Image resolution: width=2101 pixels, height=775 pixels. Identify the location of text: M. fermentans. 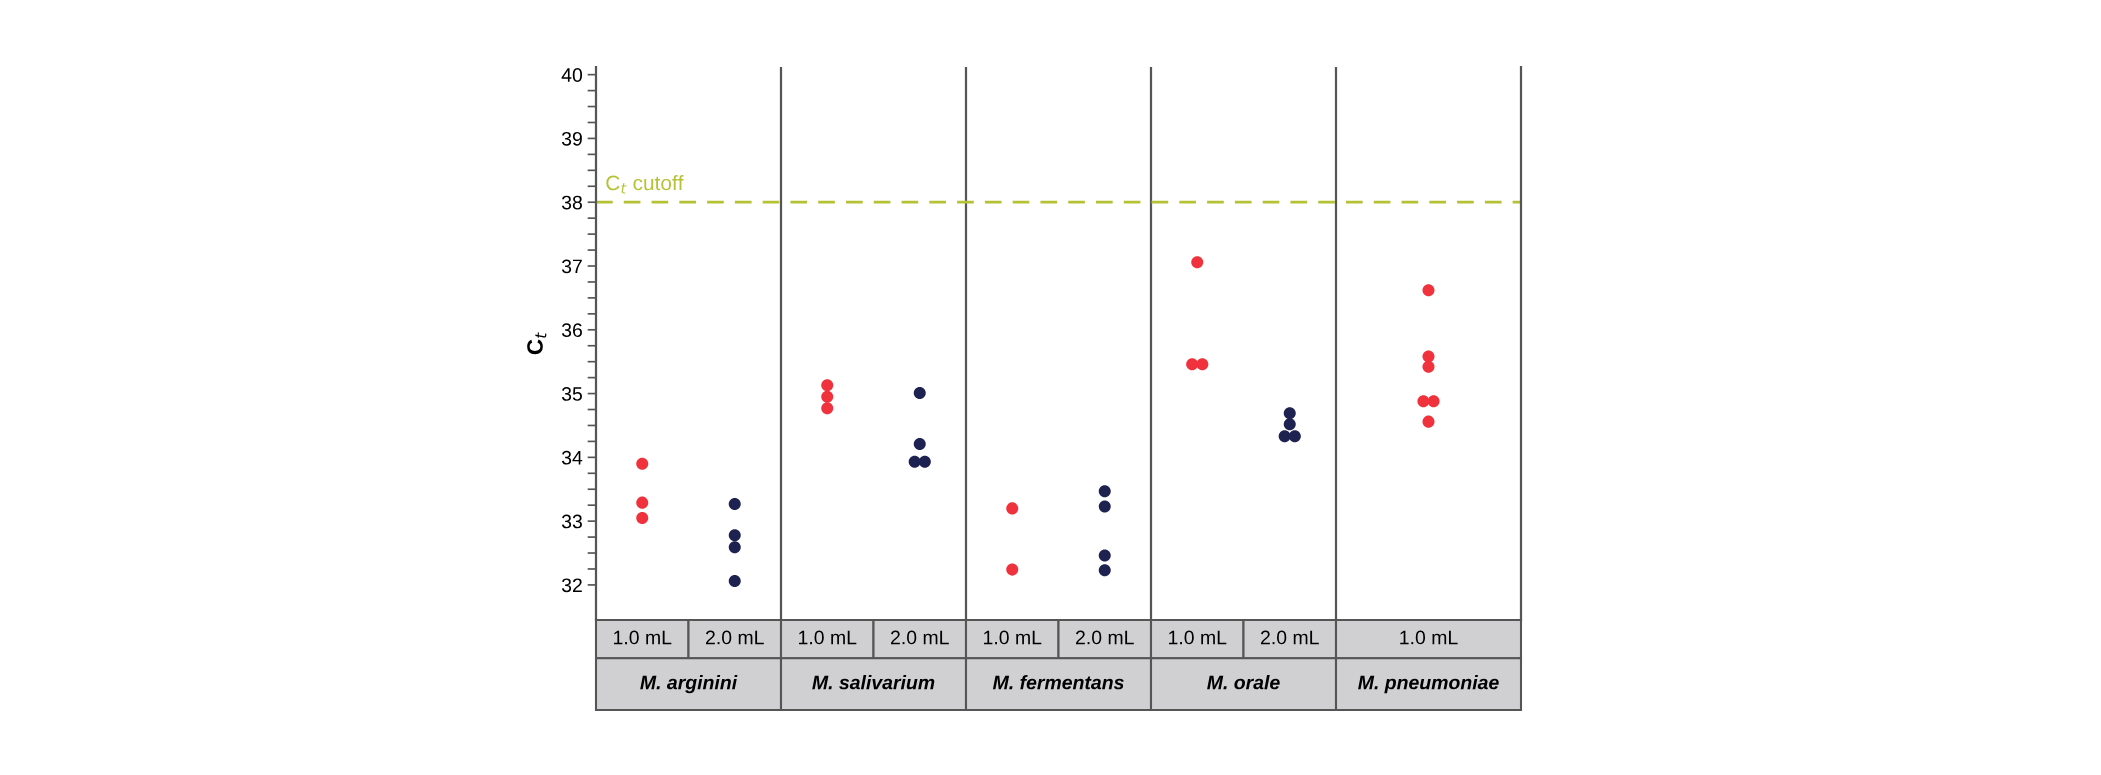
(1058, 682).